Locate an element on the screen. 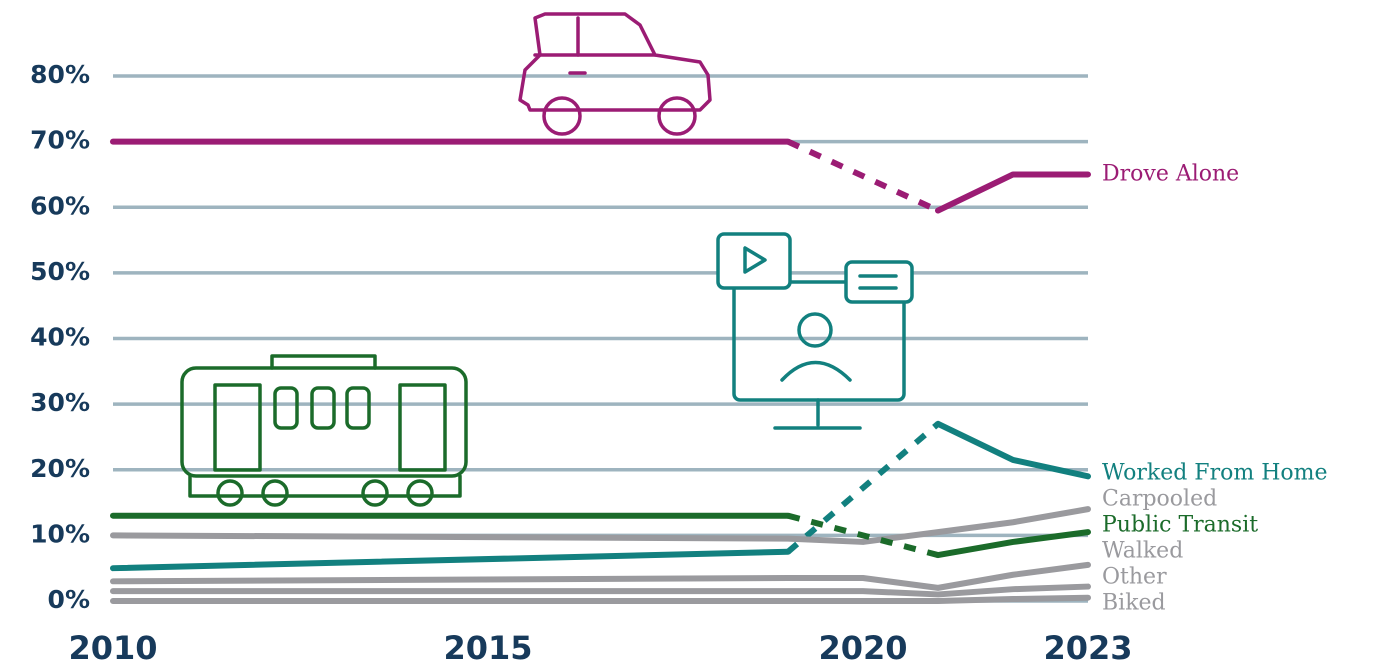 The width and height of the screenshot is (1380, 670). series-label: Drove Alone is located at coordinates (1170, 173).